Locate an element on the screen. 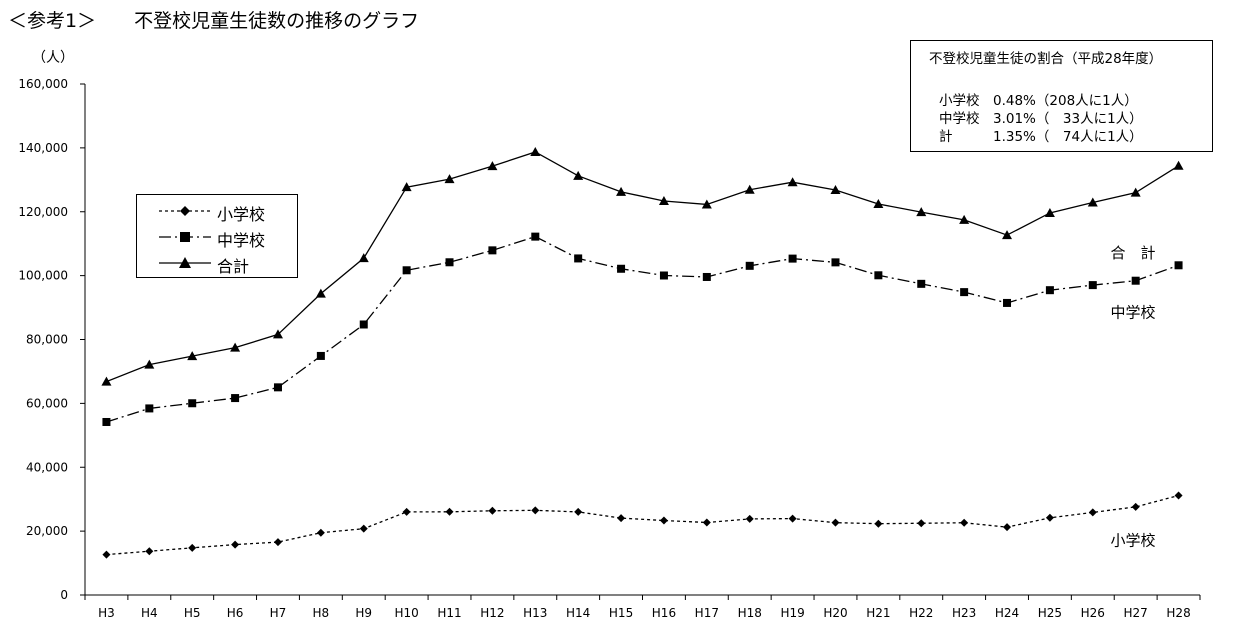 The height and width of the screenshot is (629, 1249). legend-label-junior-high: 中学校 is located at coordinates (241, 240).